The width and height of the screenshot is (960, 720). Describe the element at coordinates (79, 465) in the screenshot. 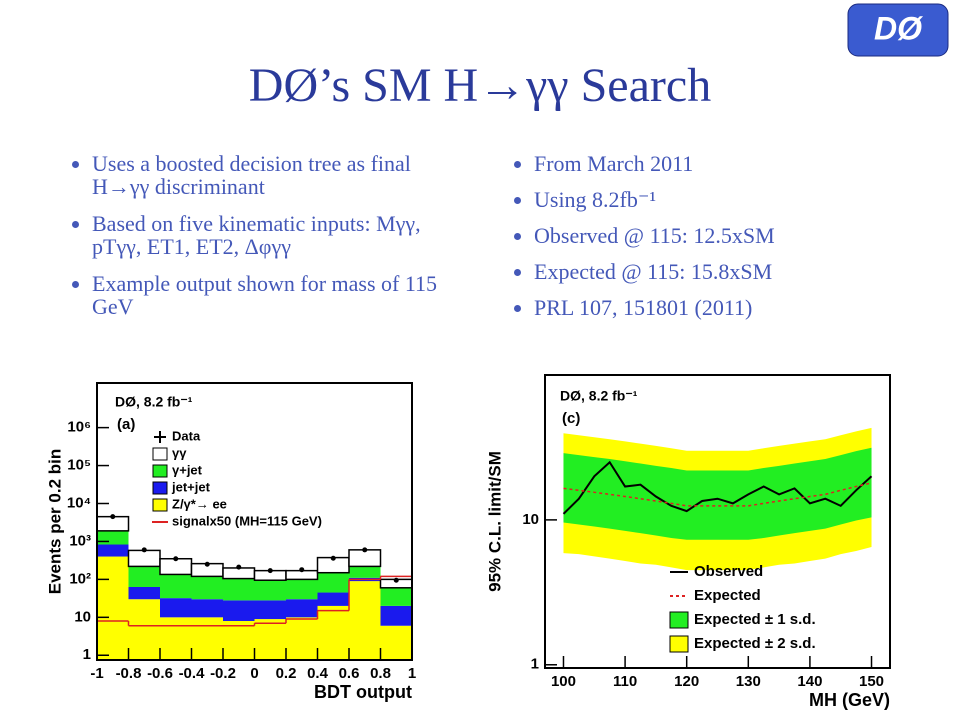

I see `y-tick-label: 10⁵` at that location.